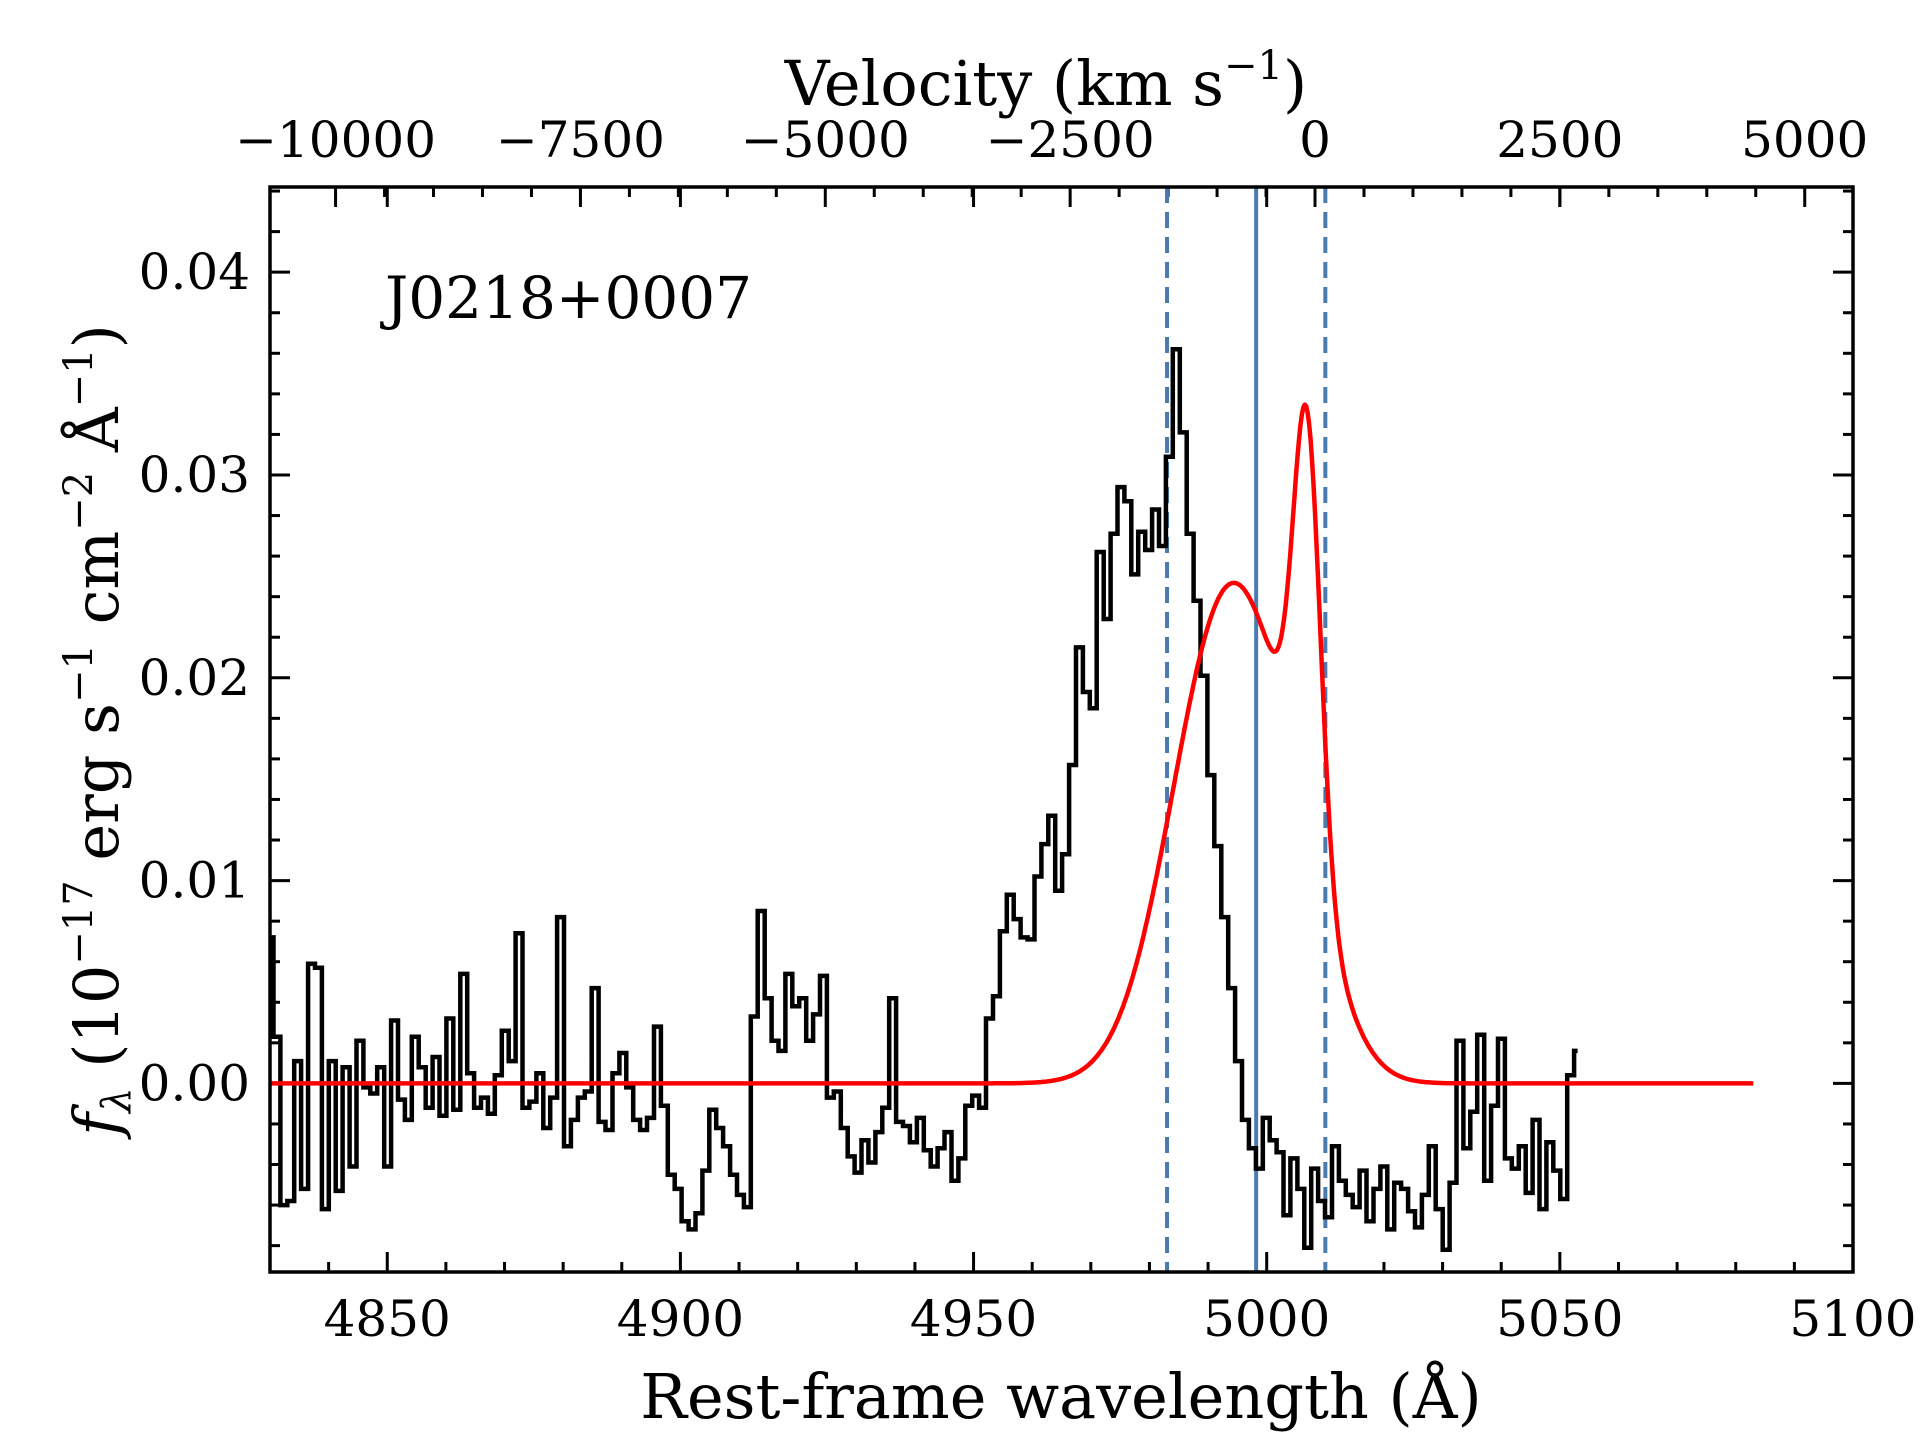 This screenshot has width=1920, height=1445. Describe the element at coordinates (387, 1319) in the screenshot. I see `x-tick-label: 4850` at that location.